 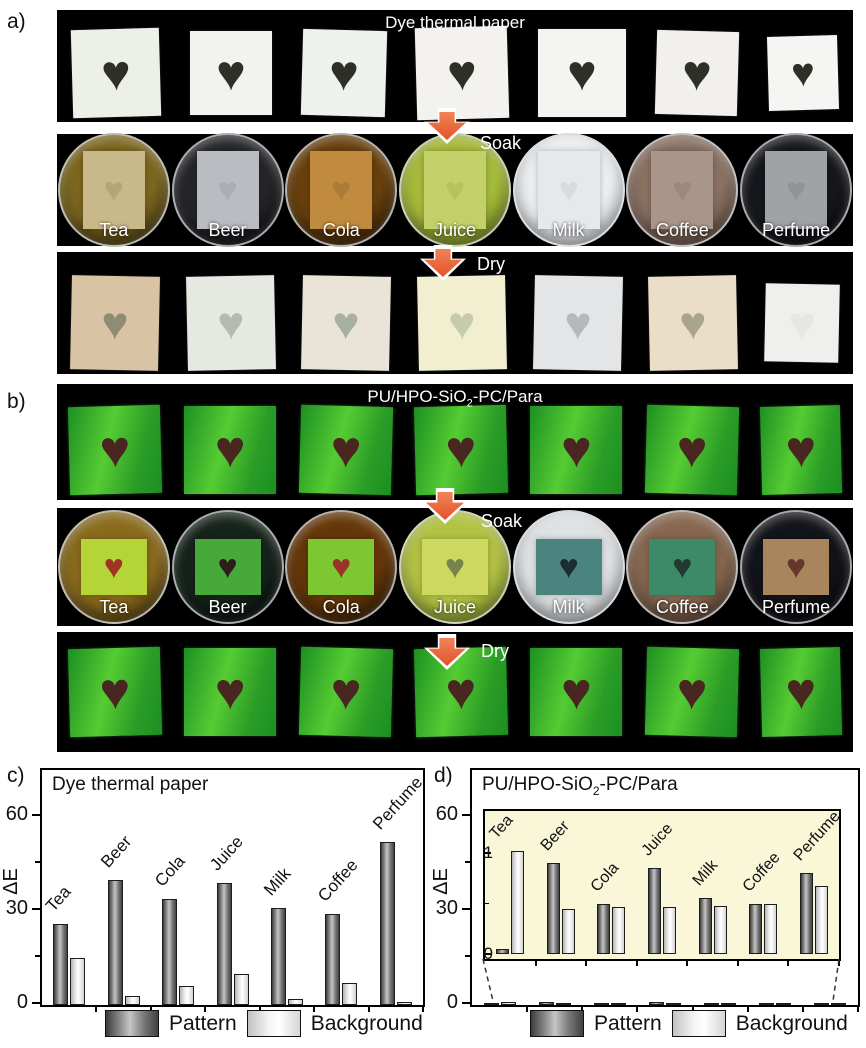 I want to click on chart-c-ylabel: ΔE, so click(x=11, y=881).